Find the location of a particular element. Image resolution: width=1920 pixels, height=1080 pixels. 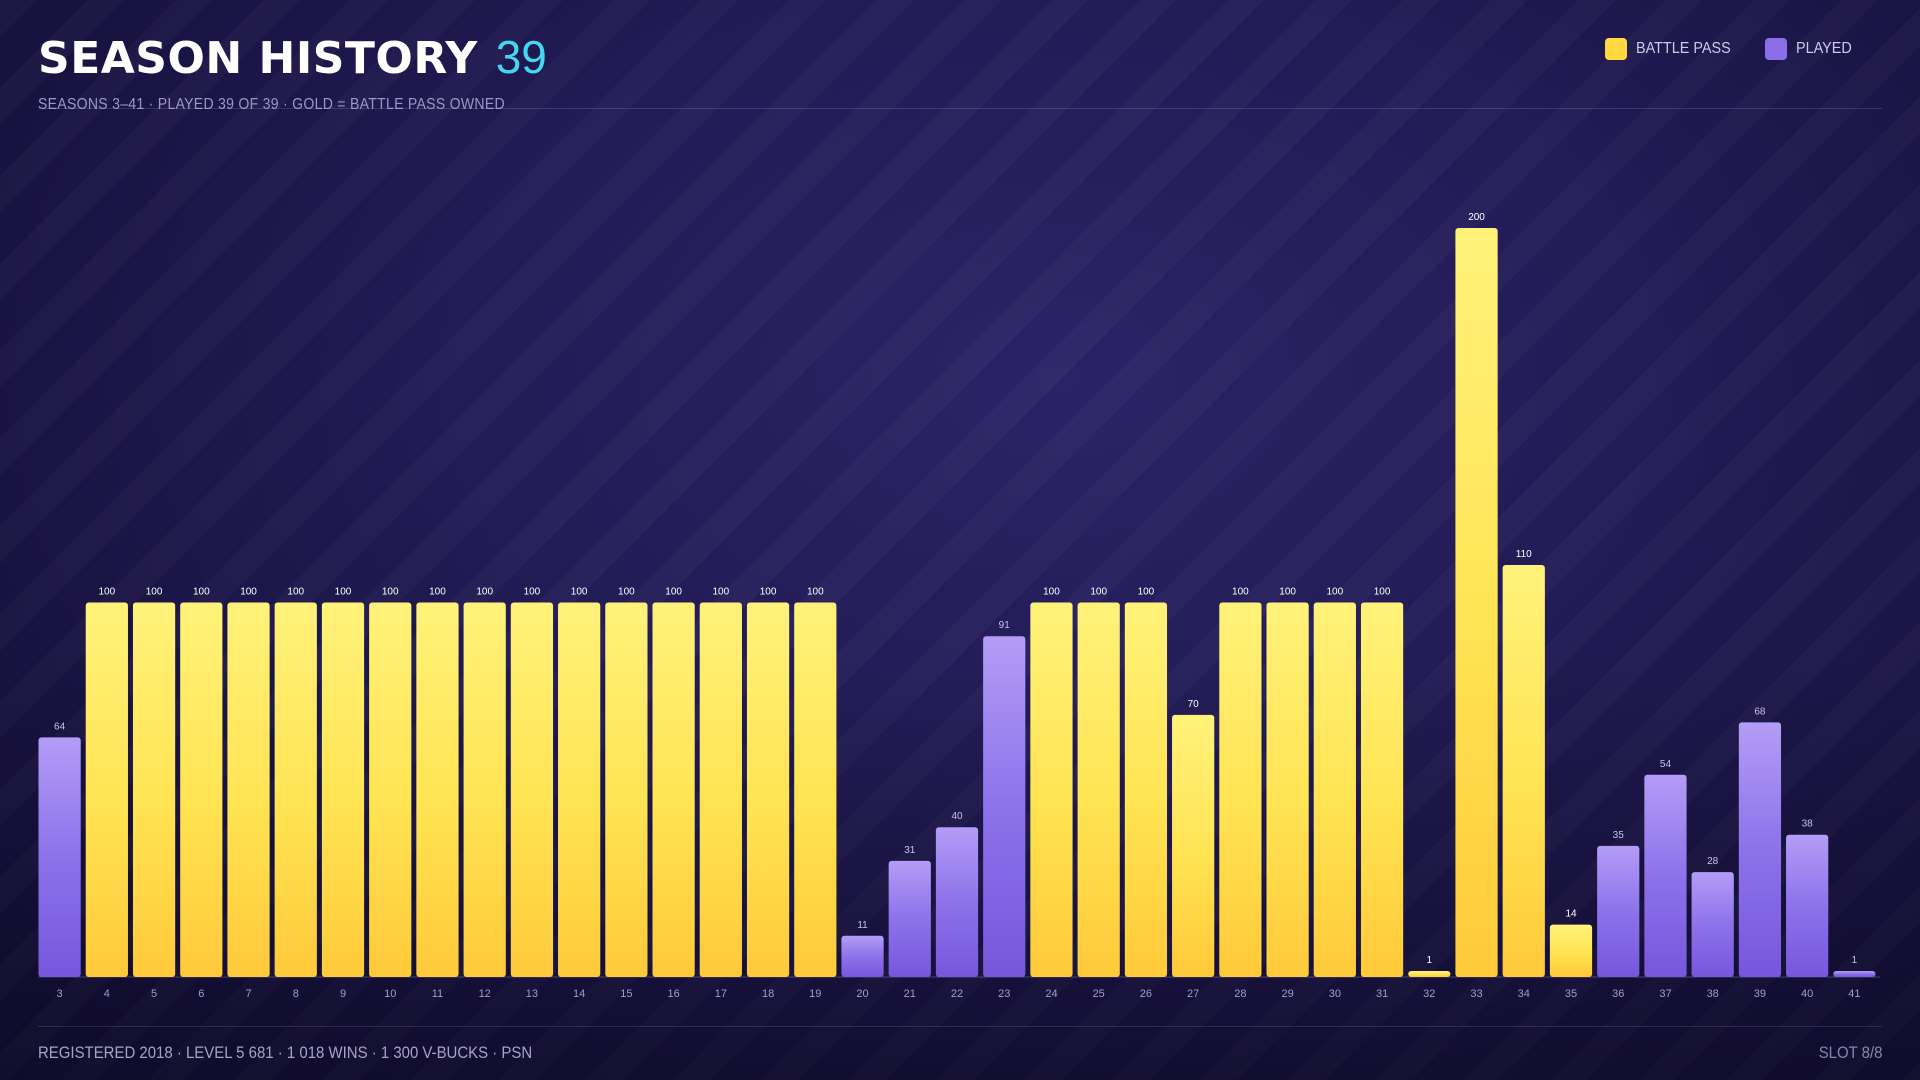

x-tick-label: 25 is located at coordinates (1099, 994).